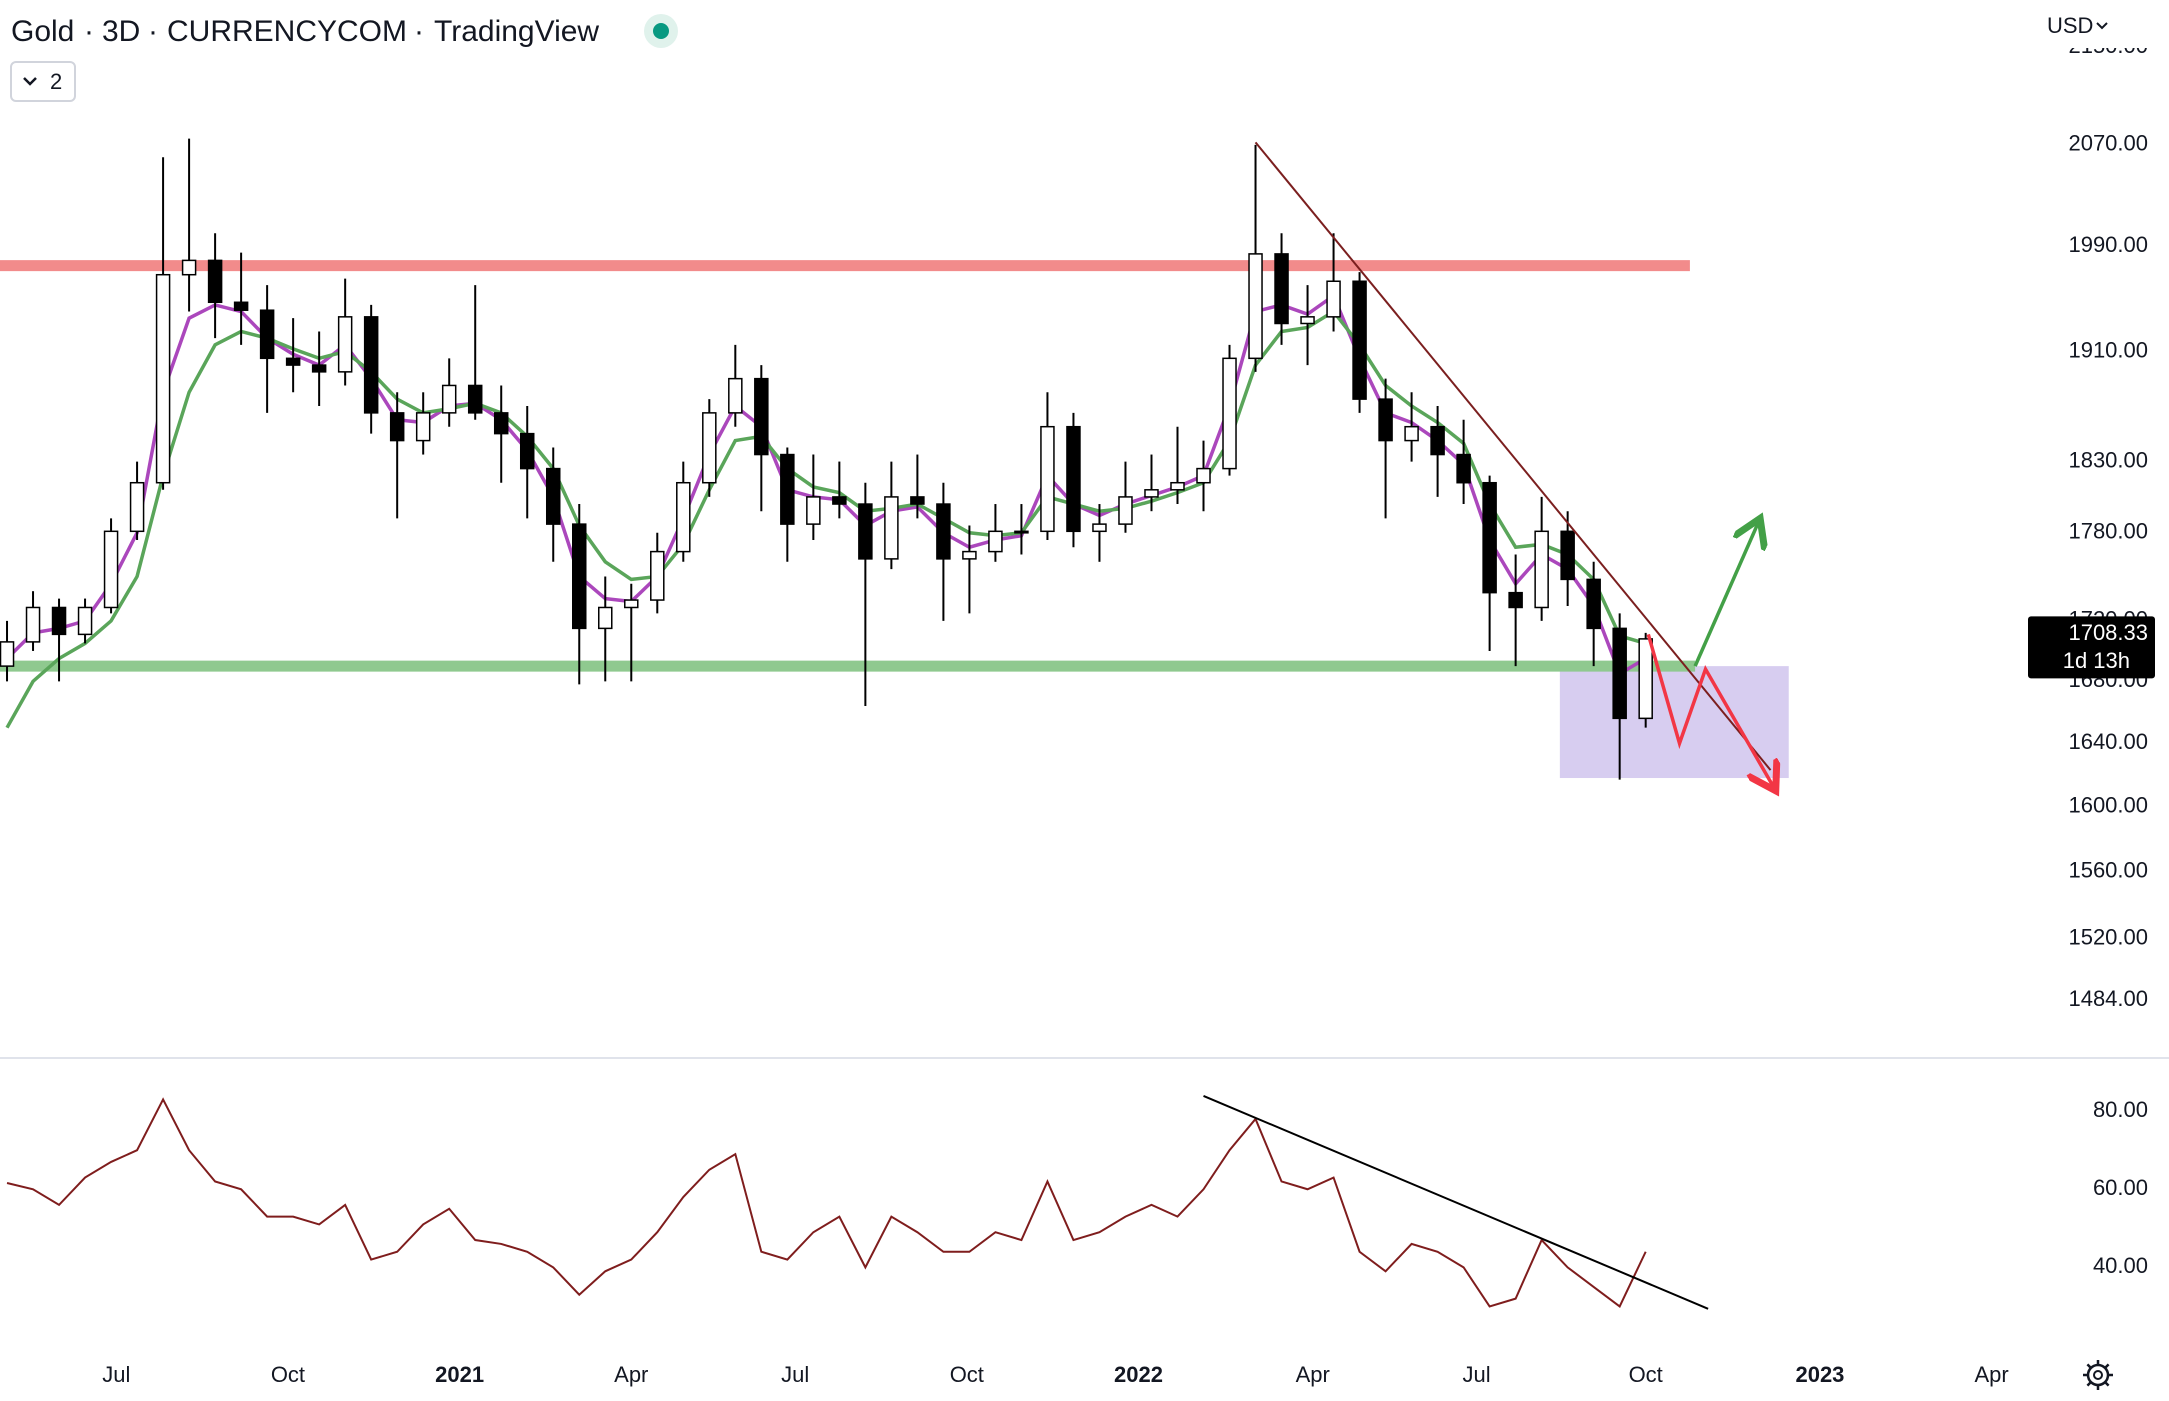 This screenshot has height=1401, width=2169. Describe the element at coordinates (42, 31) in the screenshot. I see `symbol: Gold` at that location.